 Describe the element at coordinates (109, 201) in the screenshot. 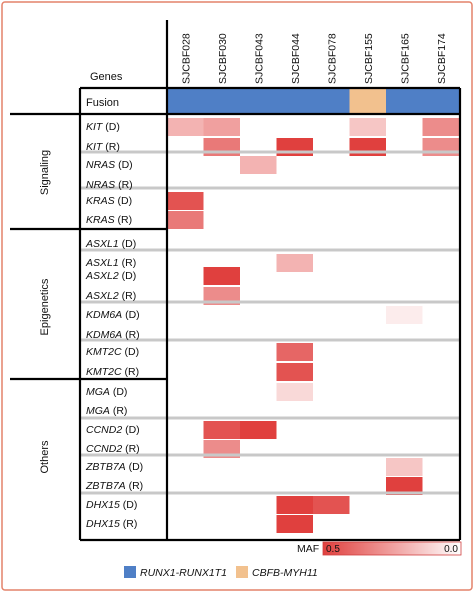

I see `gene-label: KRAS (D)` at that location.